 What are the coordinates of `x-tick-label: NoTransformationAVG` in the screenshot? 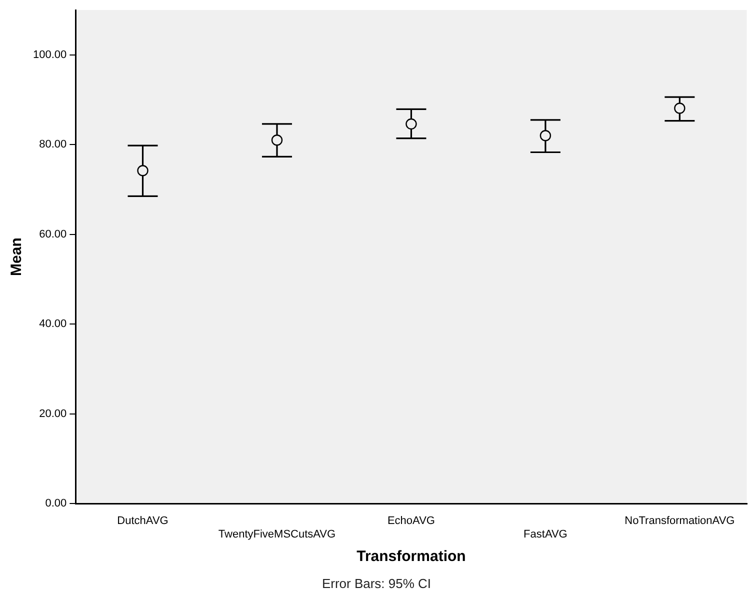 It's located at (679, 521).